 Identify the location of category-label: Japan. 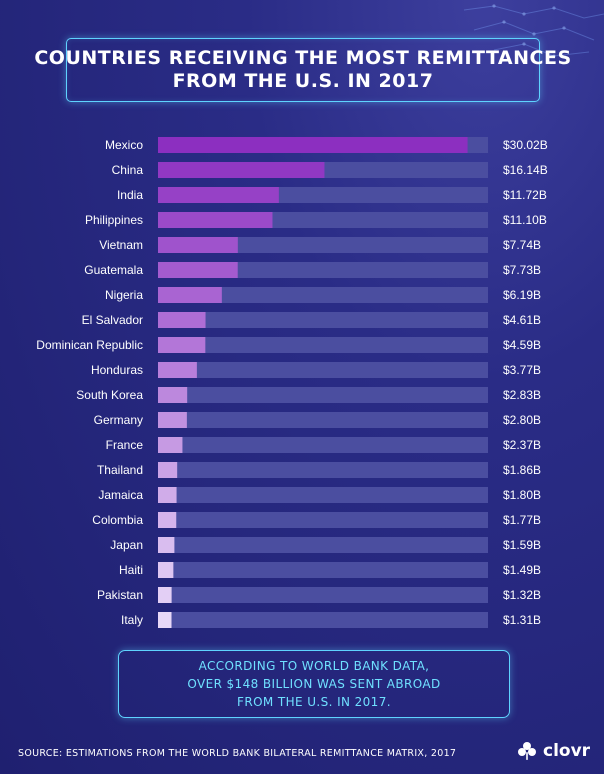
(126, 545).